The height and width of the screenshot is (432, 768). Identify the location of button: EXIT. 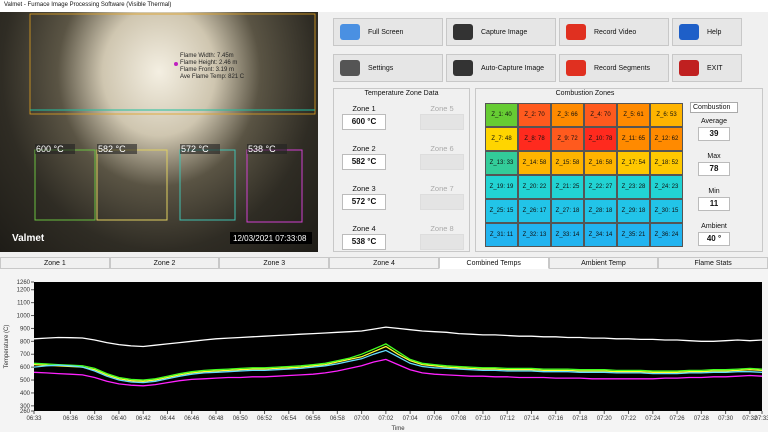
(707, 68).